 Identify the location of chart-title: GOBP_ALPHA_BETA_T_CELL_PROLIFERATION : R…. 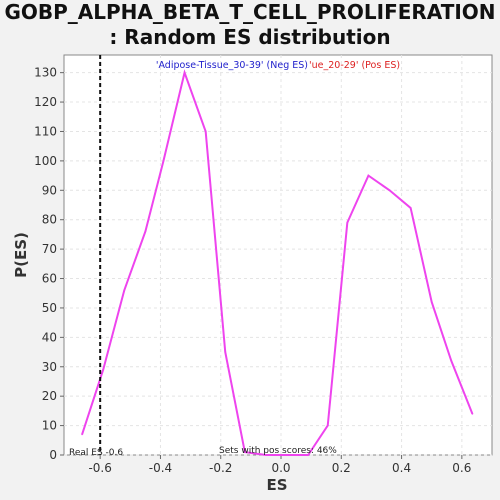
(250, 25).